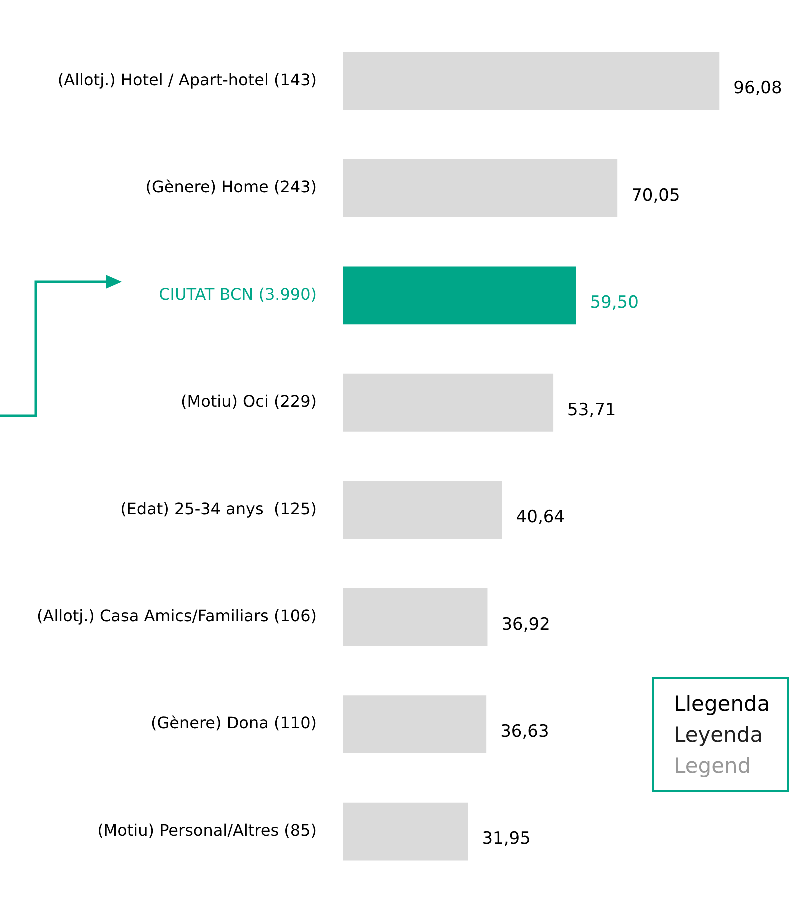 Image resolution: width=805 pixels, height=913 pixels. Describe the element at coordinates (713, 766) in the screenshot. I see `annotation: Legend` at that location.